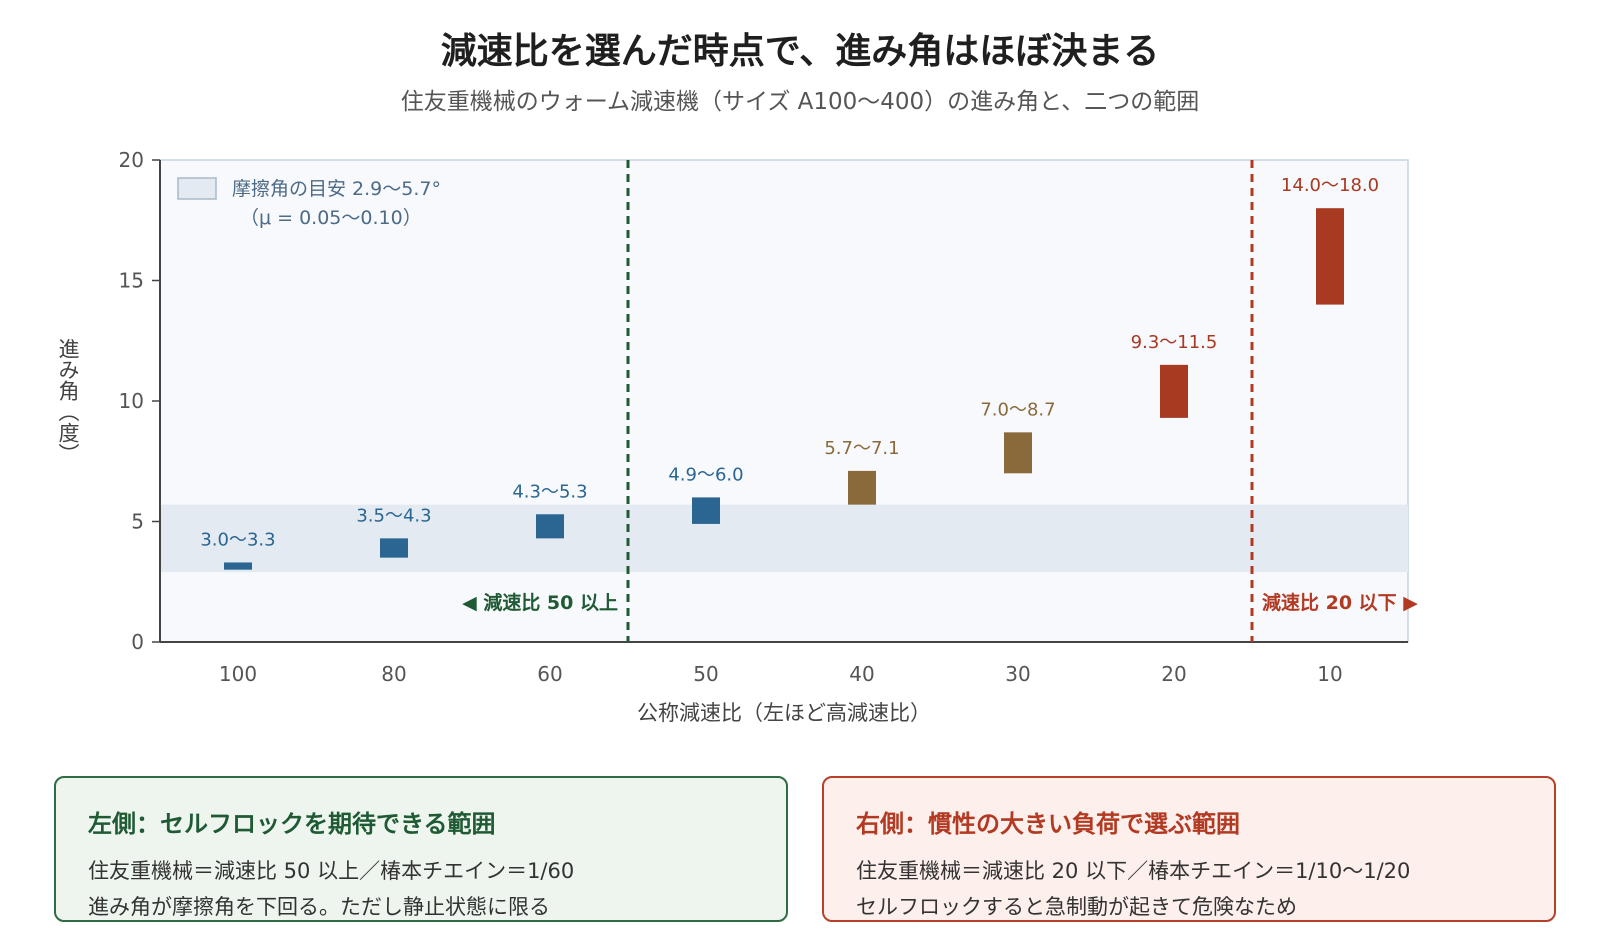  I want to click on x-tick-label: 60, so click(549, 674).